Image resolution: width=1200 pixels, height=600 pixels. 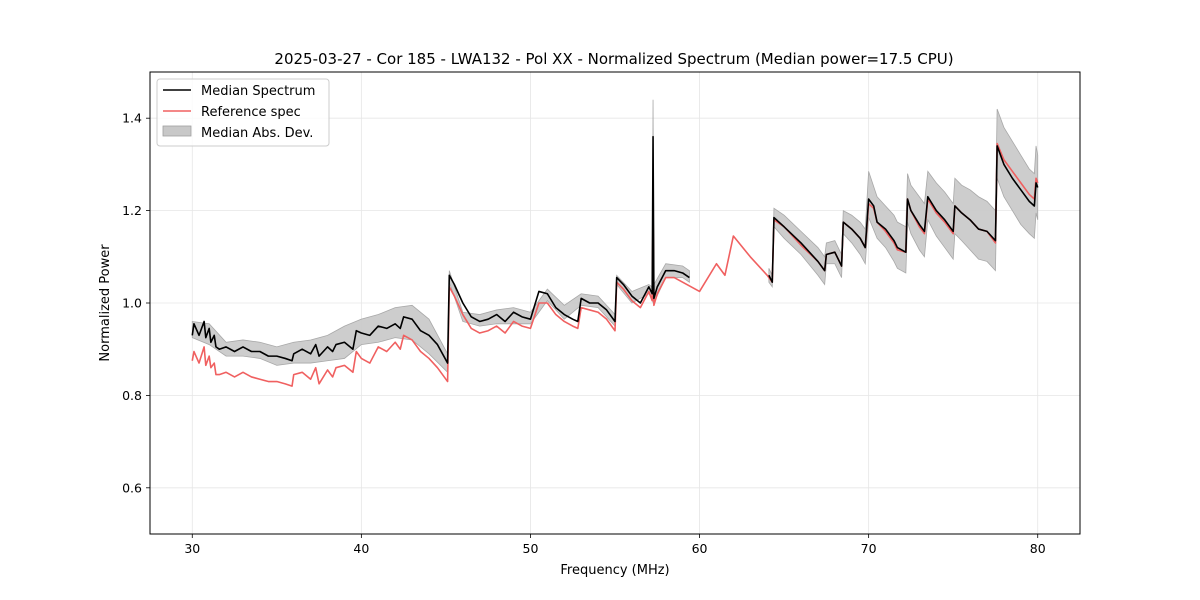 I want to click on legend-box, so click(x=243, y=112).